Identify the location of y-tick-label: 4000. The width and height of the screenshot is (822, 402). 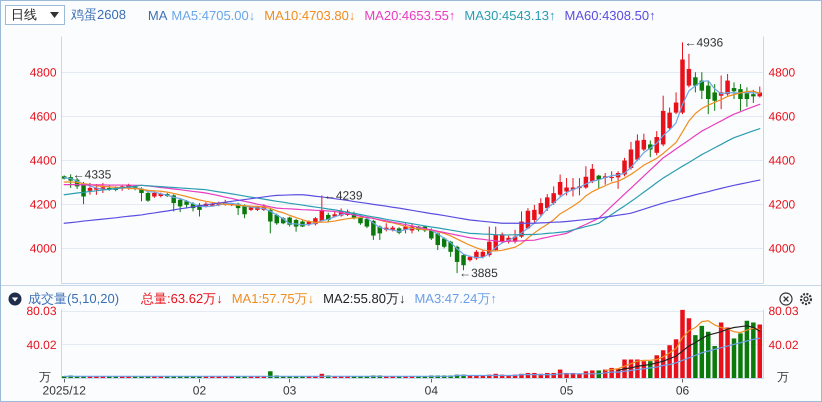
(43, 248).